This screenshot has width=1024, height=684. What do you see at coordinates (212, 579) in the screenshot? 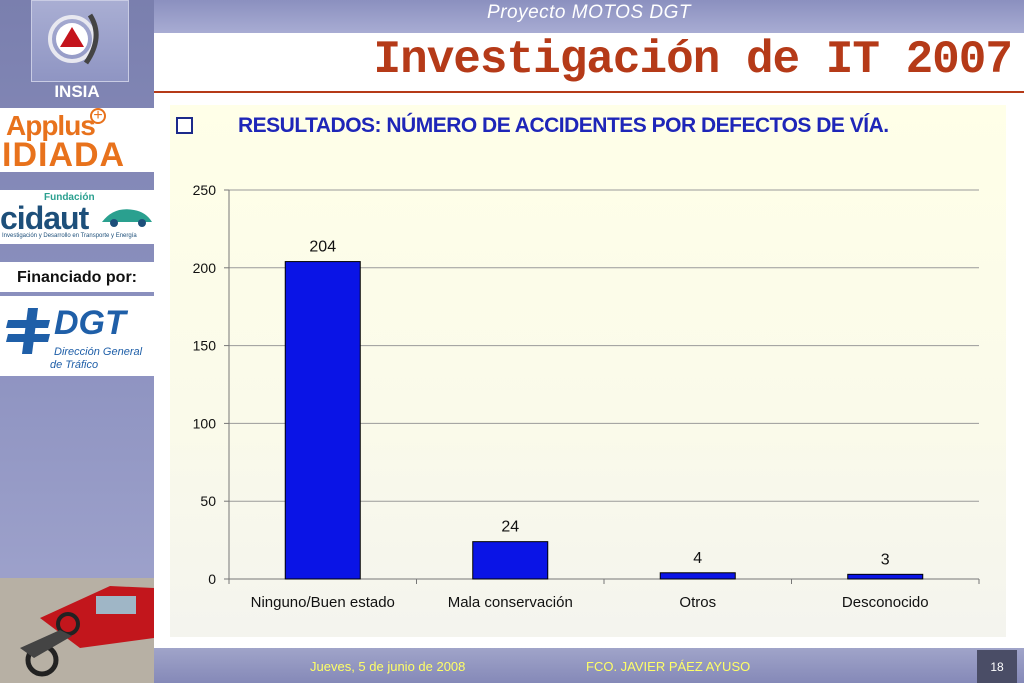
I see `y-tick-label: 0` at bounding box center [212, 579].